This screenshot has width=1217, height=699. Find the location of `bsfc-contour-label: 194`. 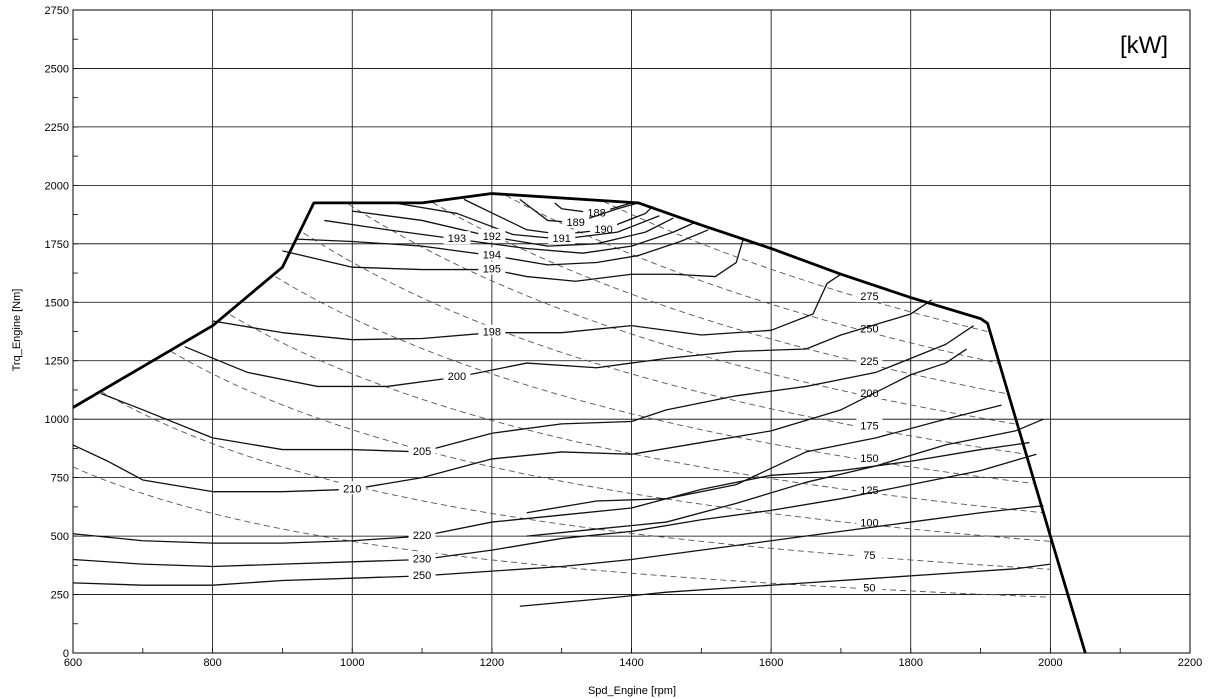

bsfc-contour-label: 194 is located at coordinates (492, 256).